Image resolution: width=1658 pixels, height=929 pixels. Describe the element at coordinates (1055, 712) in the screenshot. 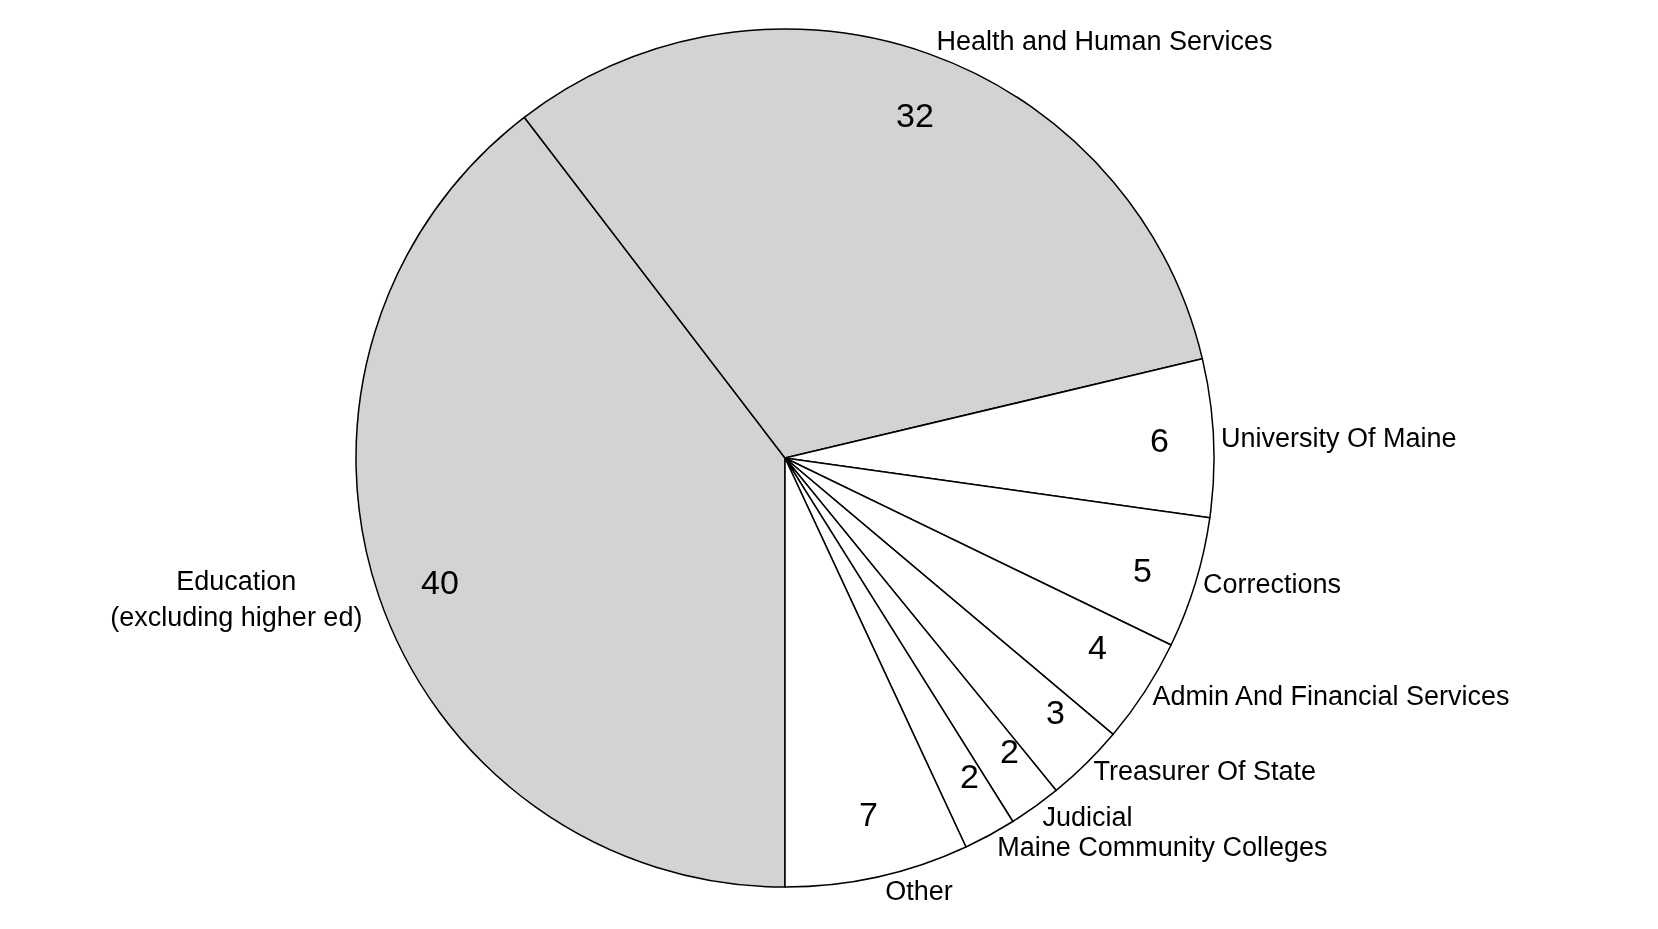

I see `data-label: 3` at that location.